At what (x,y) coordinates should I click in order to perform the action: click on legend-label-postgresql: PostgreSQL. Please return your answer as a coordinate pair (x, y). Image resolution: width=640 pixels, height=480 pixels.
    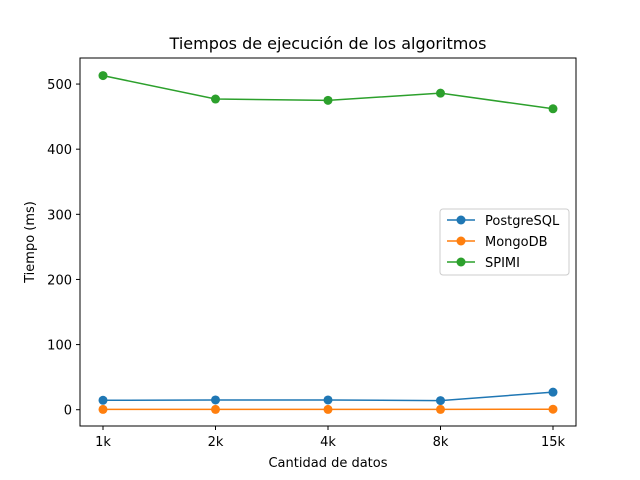
    Looking at the image, I should click on (522, 221).